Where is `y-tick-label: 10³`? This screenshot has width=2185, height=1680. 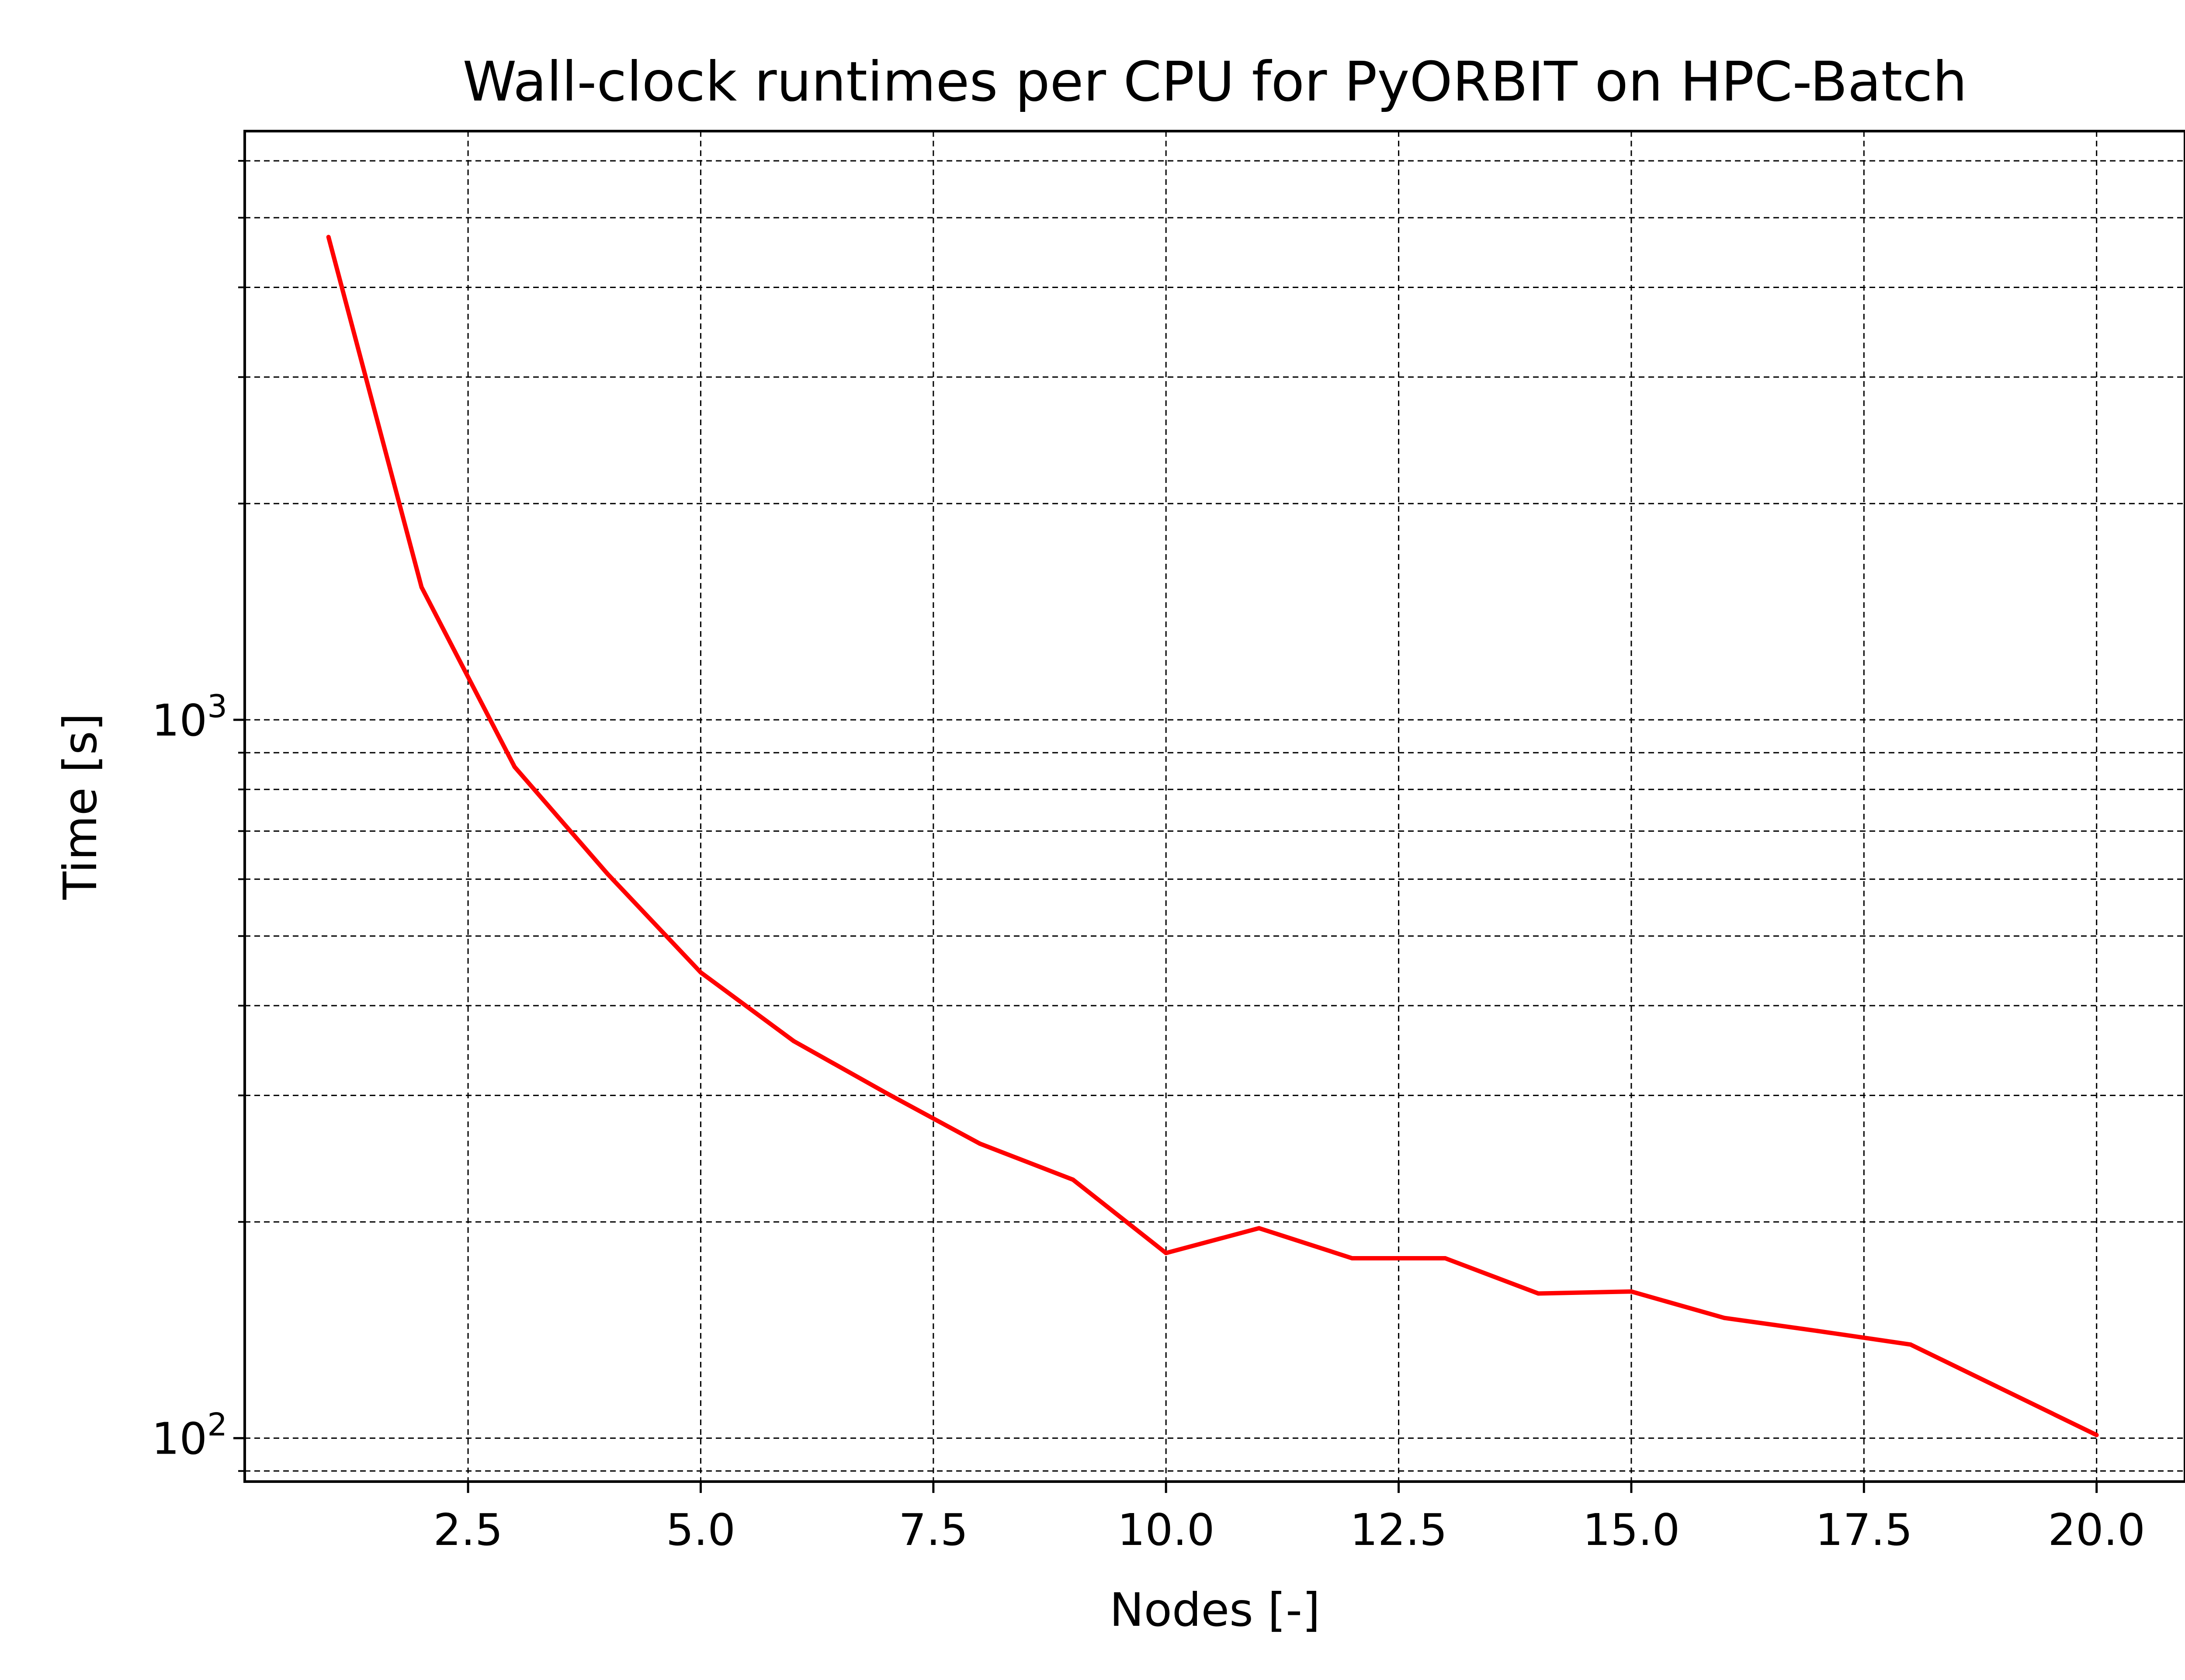
y-tick-label: 10³ is located at coordinates (190, 717).